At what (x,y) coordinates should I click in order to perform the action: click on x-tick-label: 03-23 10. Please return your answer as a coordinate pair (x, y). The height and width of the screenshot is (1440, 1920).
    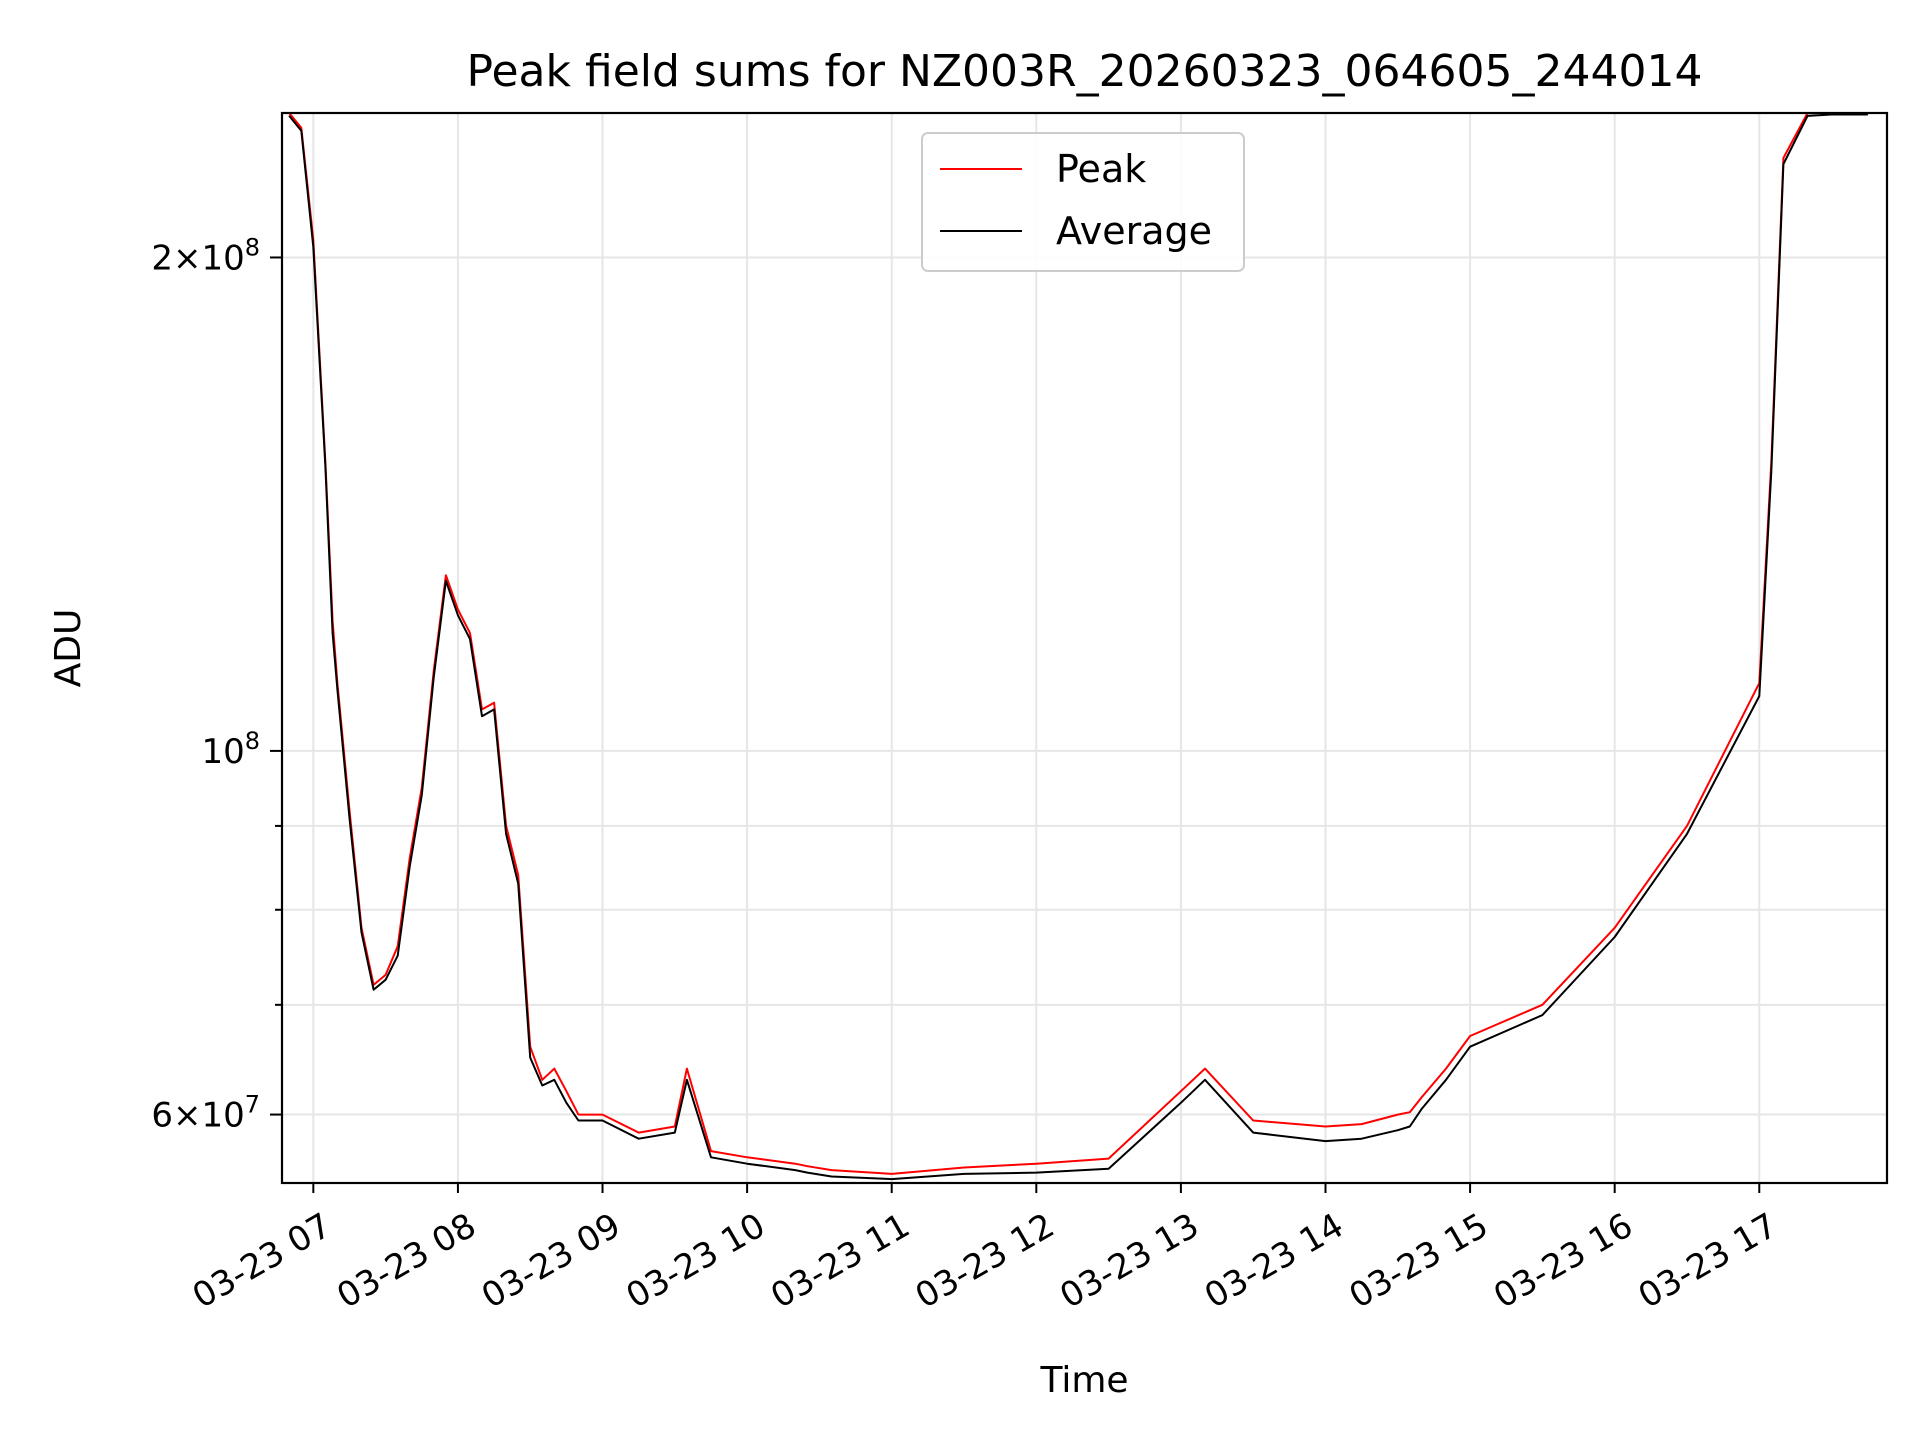
    Looking at the image, I should click on (696, 1261).